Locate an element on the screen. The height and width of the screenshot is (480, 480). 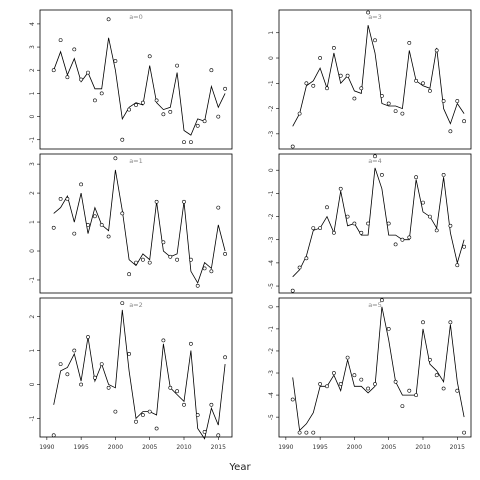
x-tick-label: 2000 is located at coordinates (115, 447).